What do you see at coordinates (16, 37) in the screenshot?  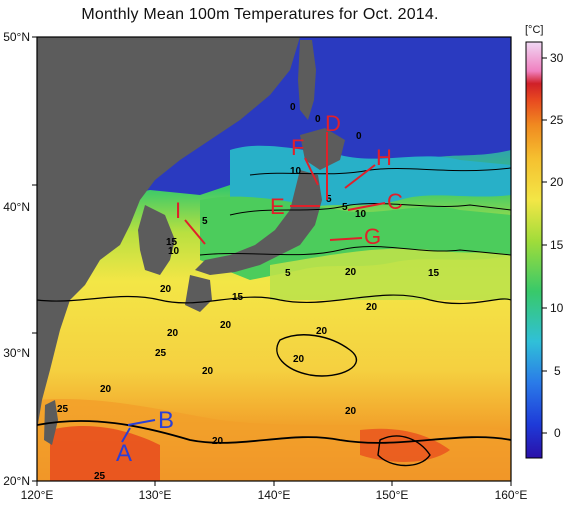 I see `y-tick-label: 50°N` at bounding box center [16, 37].